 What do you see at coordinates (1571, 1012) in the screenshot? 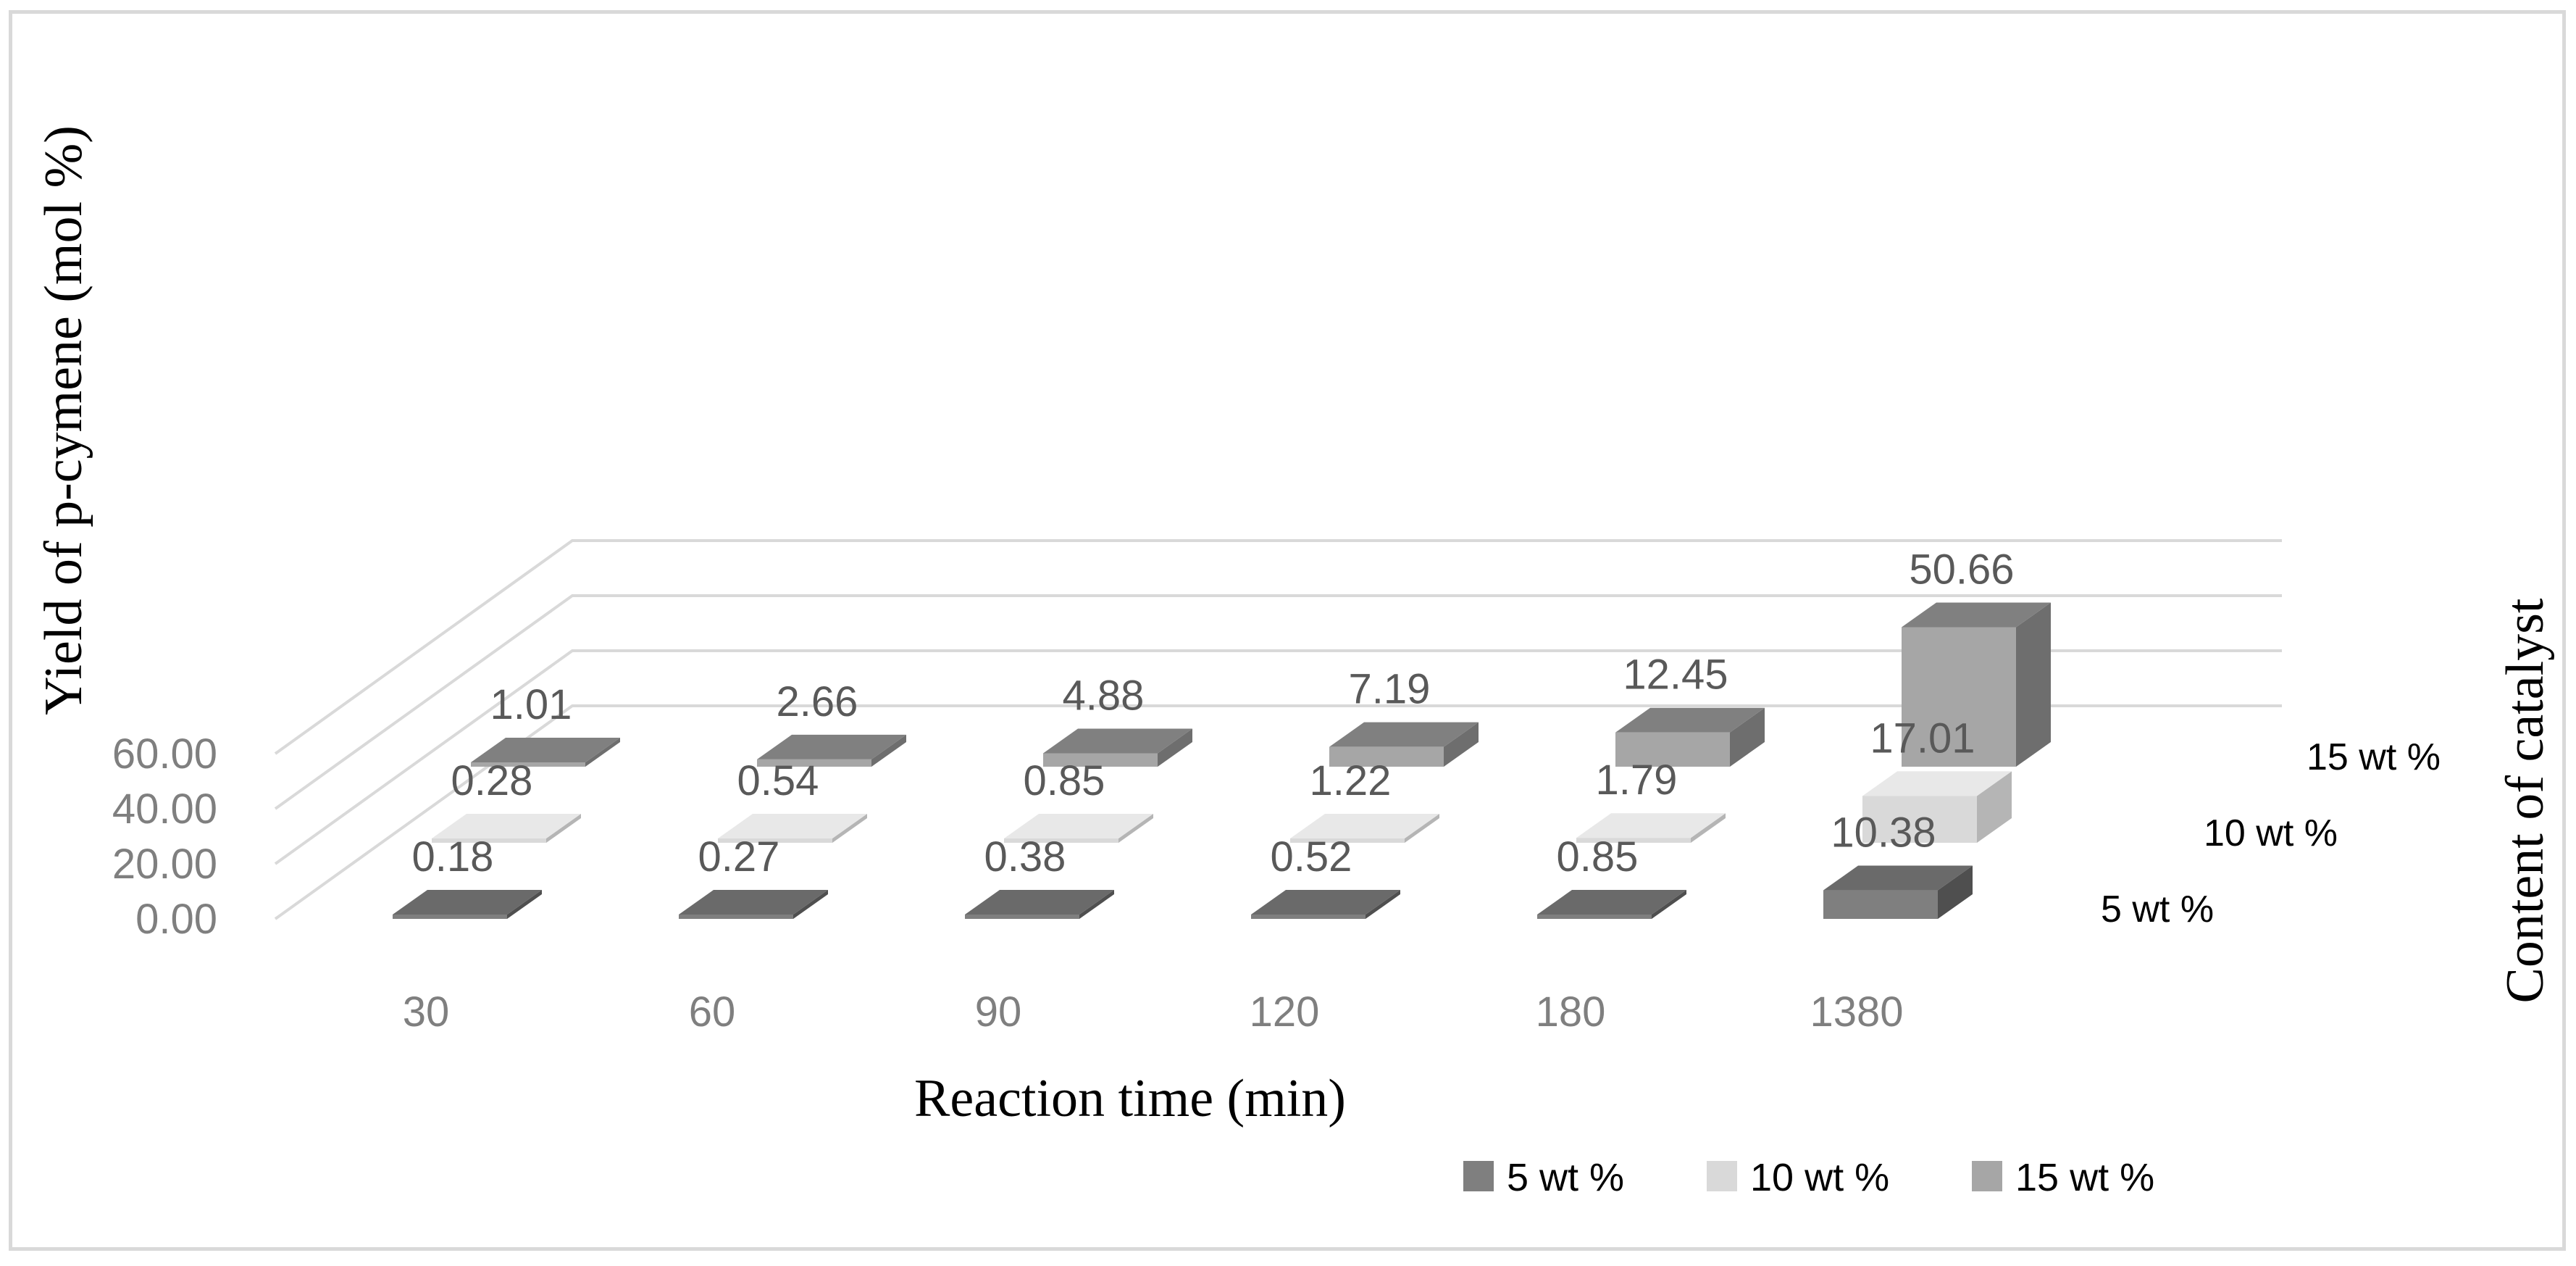
I see `x-tick-180: 180` at bounding box center [1571, 1012].